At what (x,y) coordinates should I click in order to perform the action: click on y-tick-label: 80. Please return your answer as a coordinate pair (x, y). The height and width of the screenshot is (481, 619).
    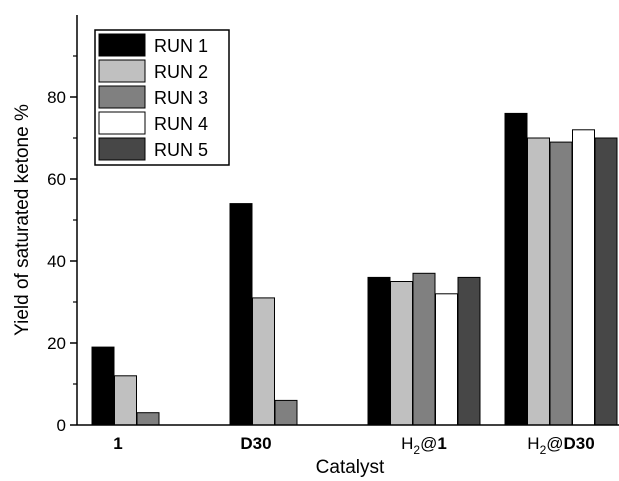
    Looking at the image, I should click on (56, 97).